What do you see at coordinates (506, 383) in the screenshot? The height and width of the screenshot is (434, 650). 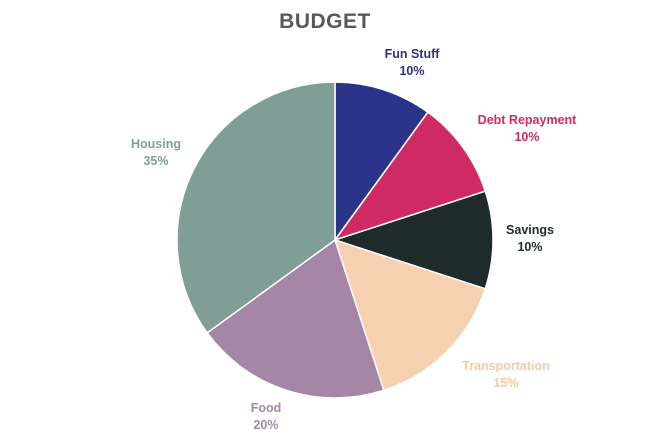 I see `slice-percent: 15%` at bounding box center [506, 383].